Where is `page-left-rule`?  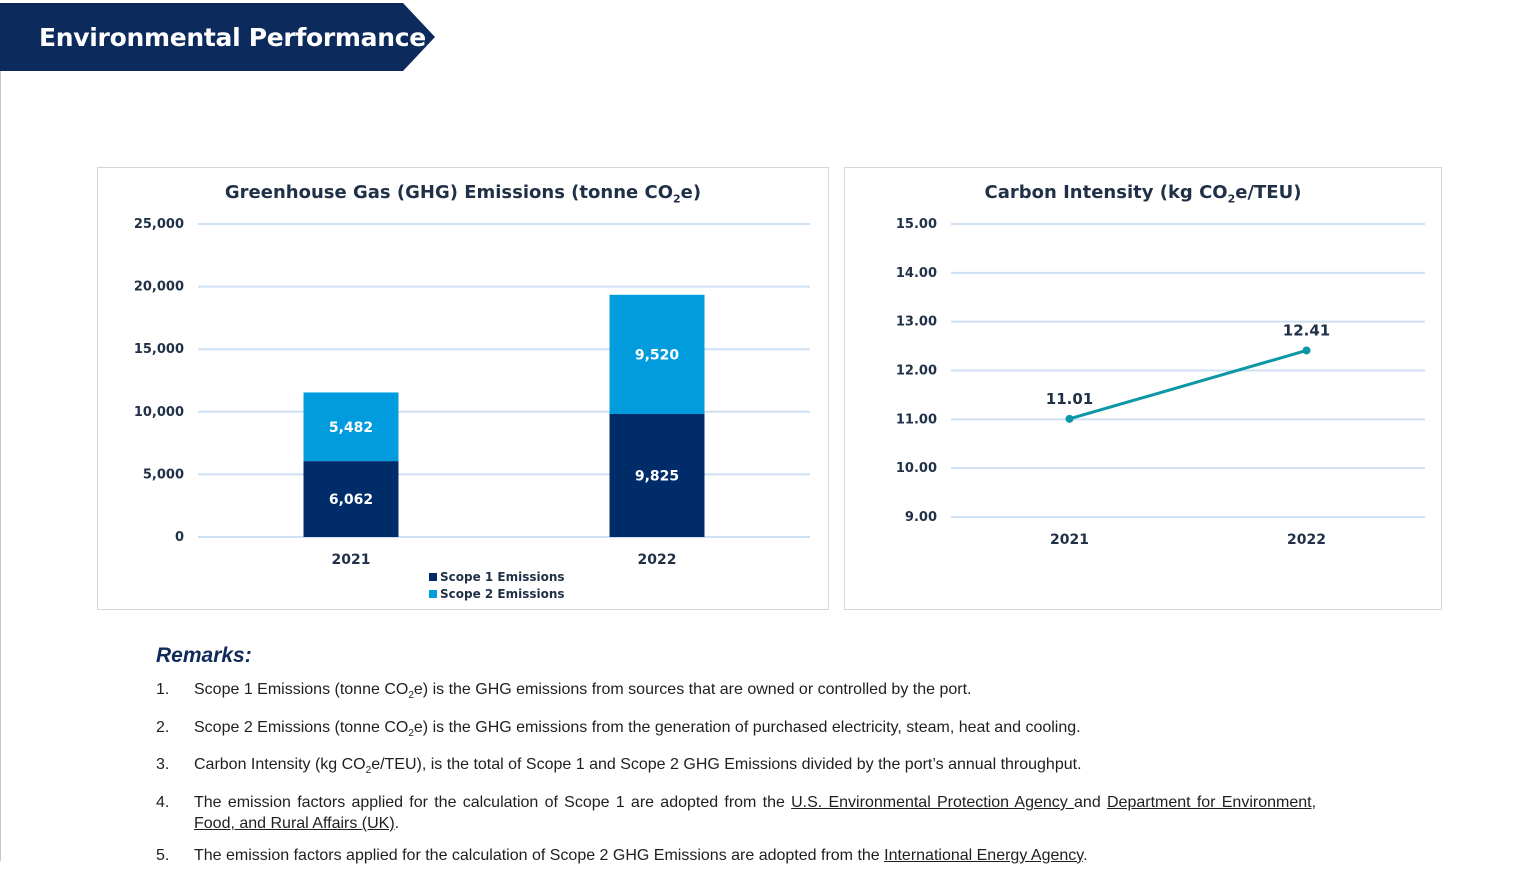
page-left-rule is located at coordinates (0, 465).